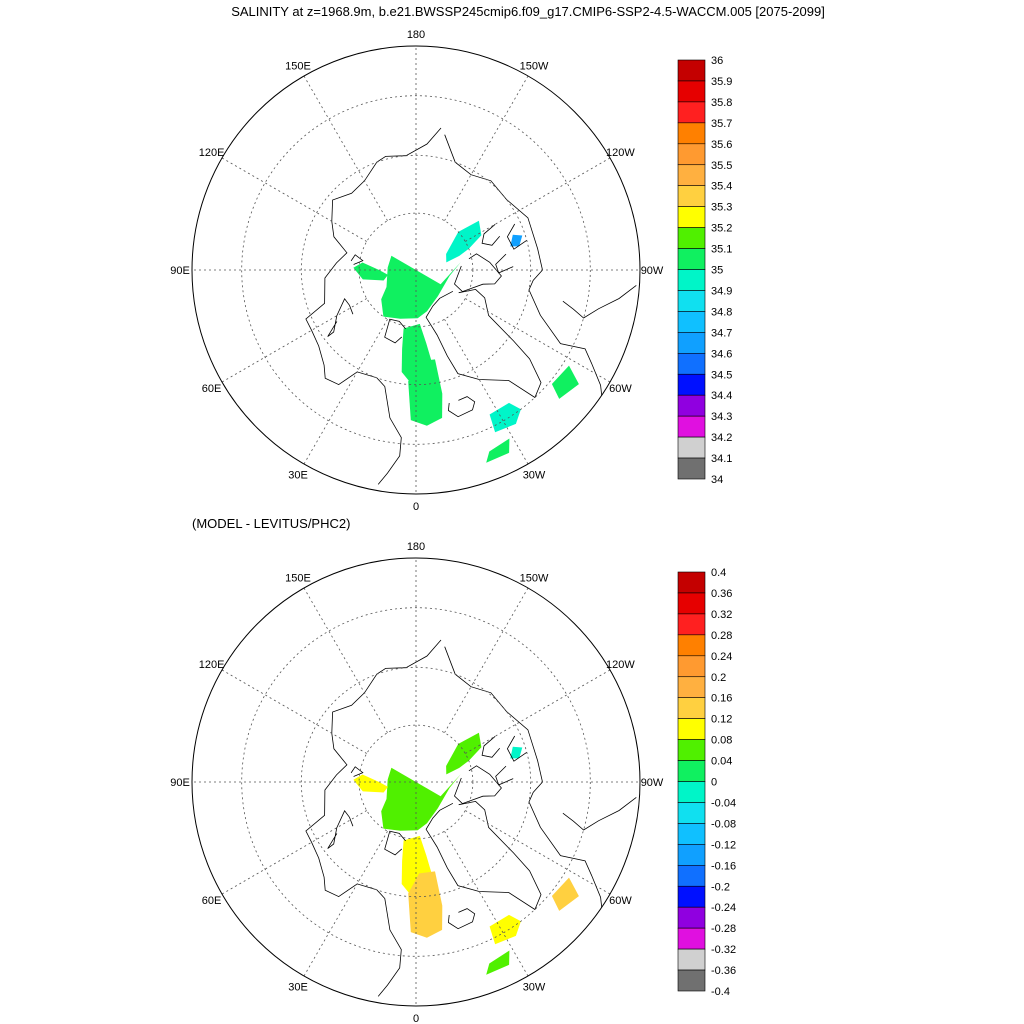  Describe the element at coordinates (721, 82) in the screenshot. I see `colorbar-label: 35.9` at that location.